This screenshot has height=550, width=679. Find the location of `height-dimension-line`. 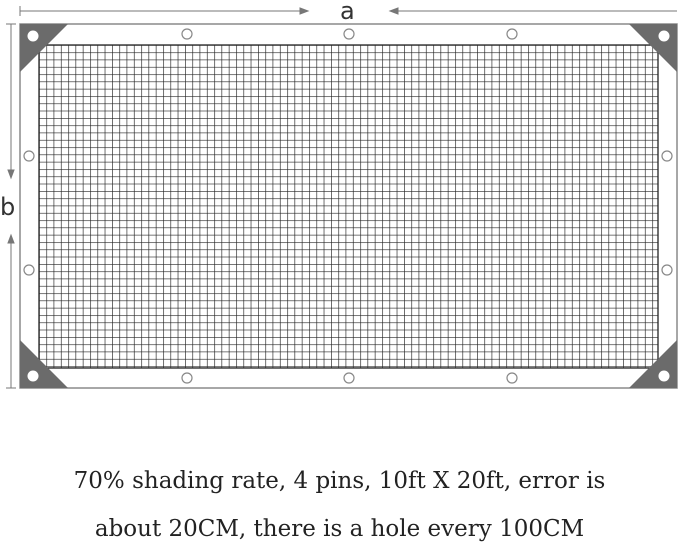

height-dimension-line is located at coordinates (11, 206).